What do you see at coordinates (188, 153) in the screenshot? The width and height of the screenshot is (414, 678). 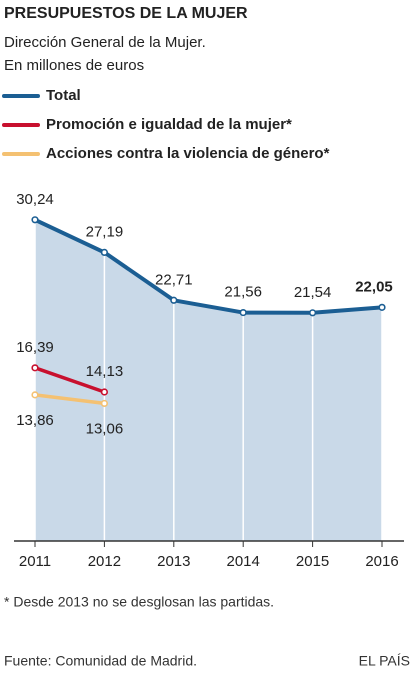 I see `legend-label: Acciones contra la violencia de género*` at bounding box center [188, 153].